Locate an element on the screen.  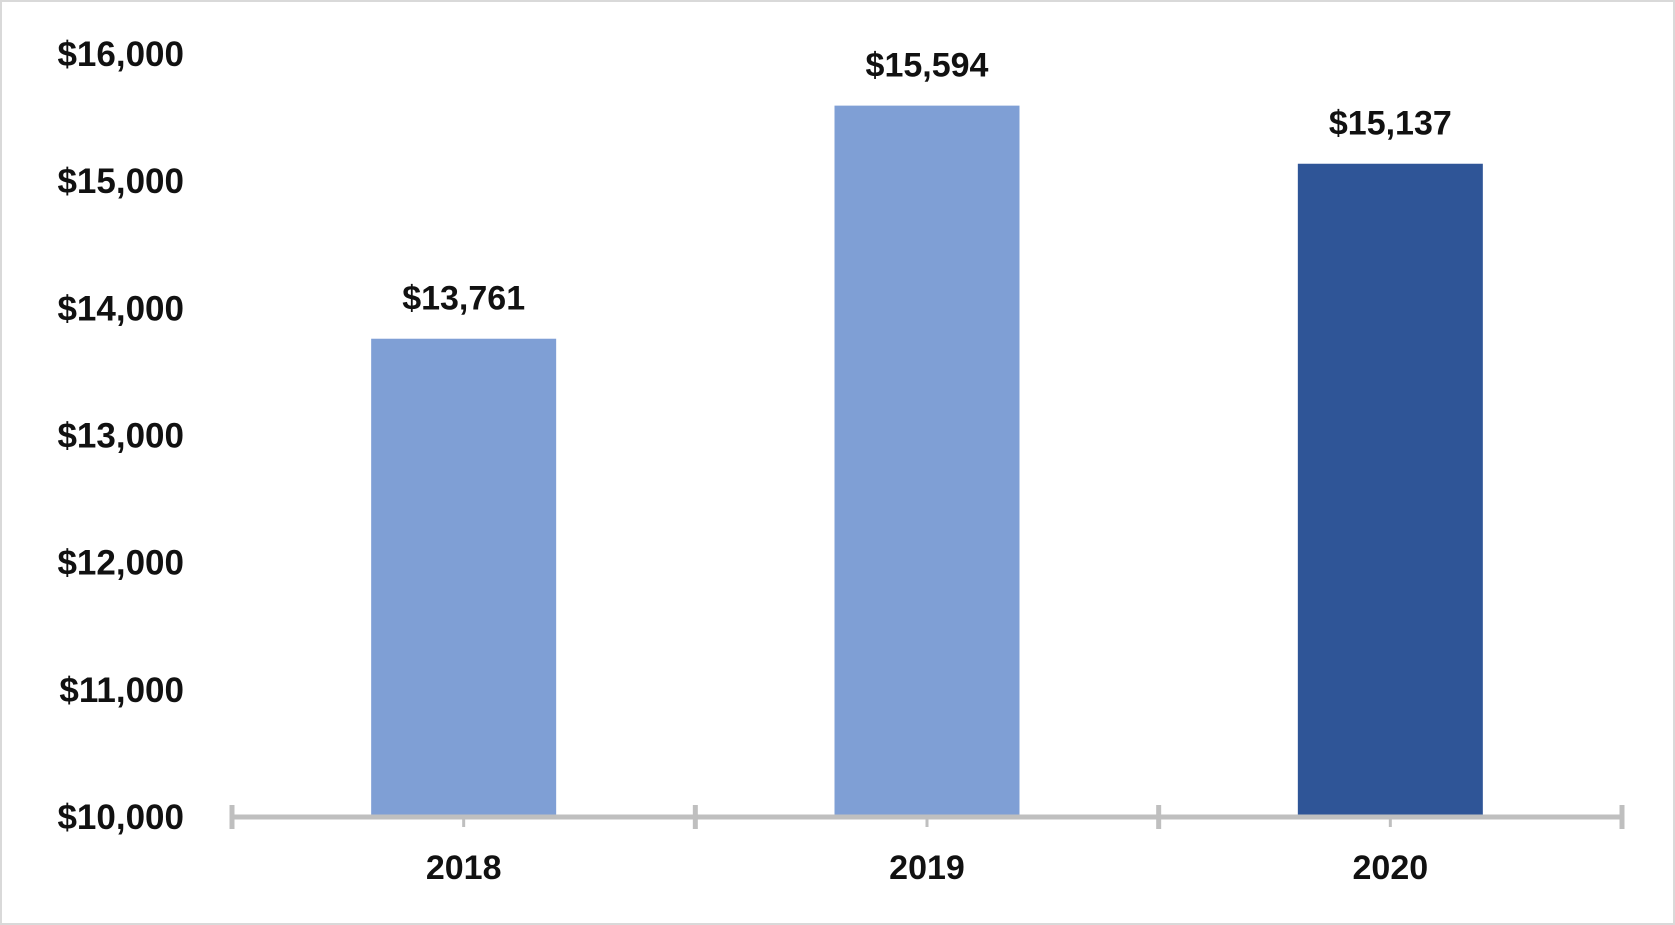
x-tick-label-2018: 2018 is located at coordinates (464, 868).